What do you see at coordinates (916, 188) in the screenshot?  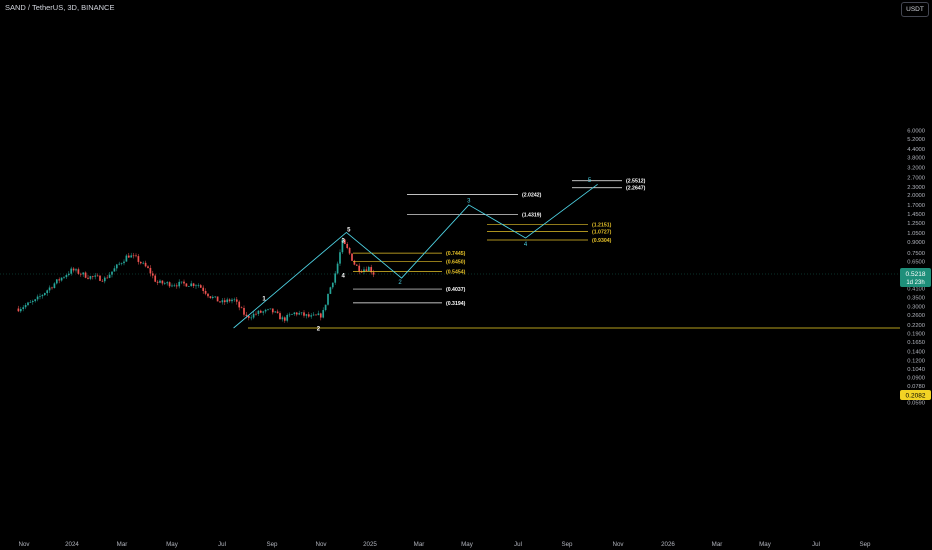 I see `y-tick-label: 2.3000` at bounding box center [916, 188].